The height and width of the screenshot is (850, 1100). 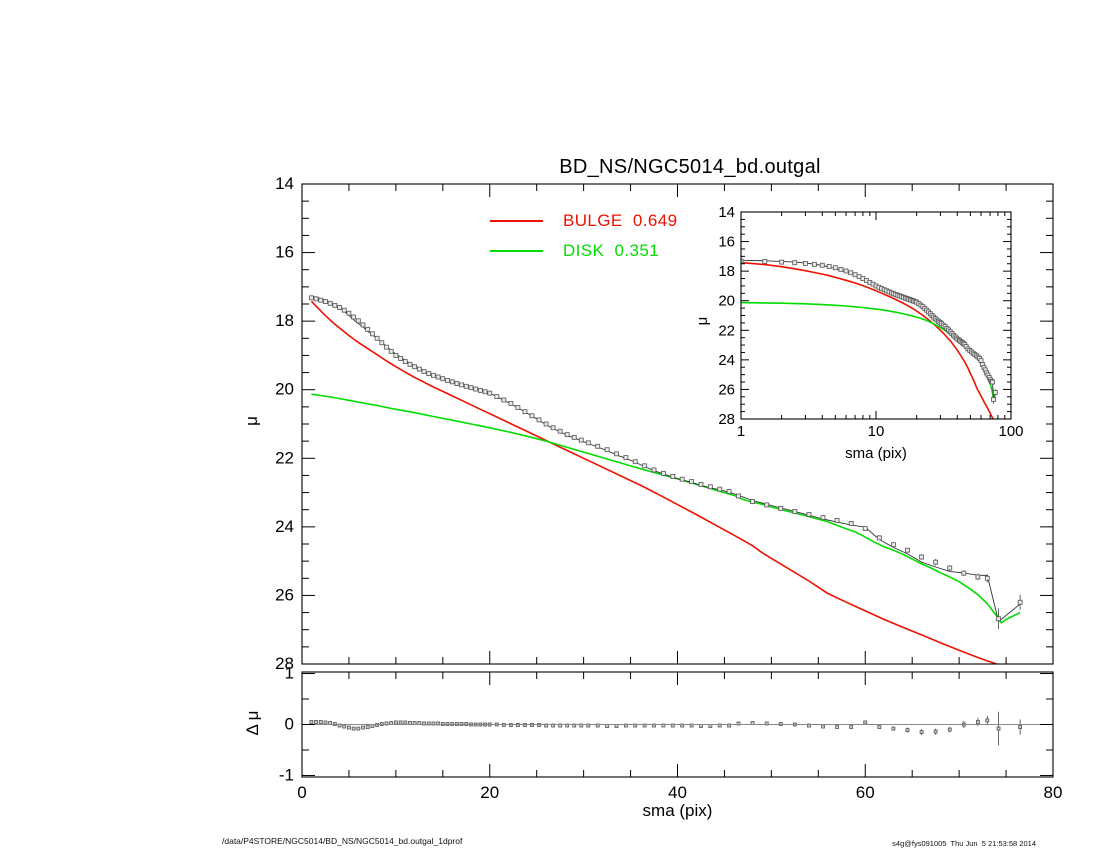 I want to click on disk-legend-label: DISK 0.351, so click(x=611, y=250).